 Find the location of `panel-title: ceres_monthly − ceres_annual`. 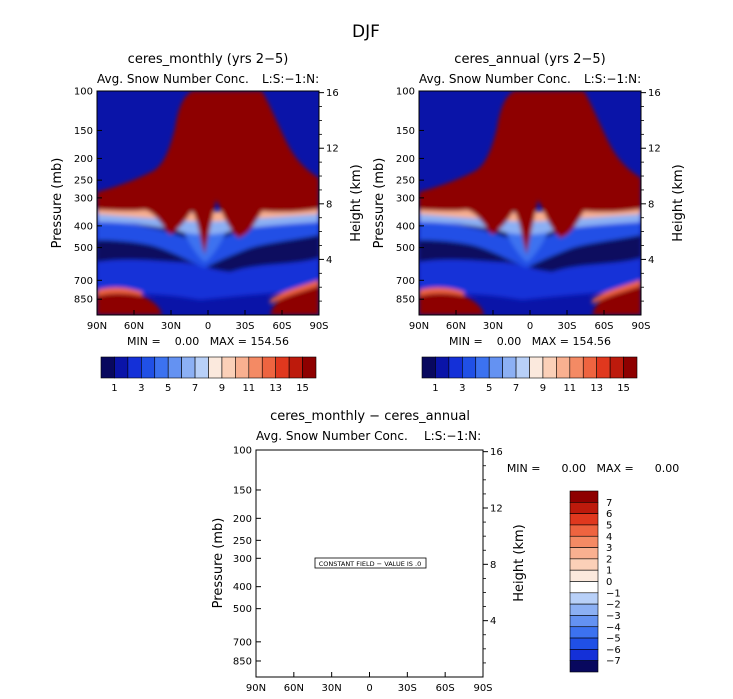

panel-title: ceres_monthly − ceres_annual is located at coordinates (370, 416).